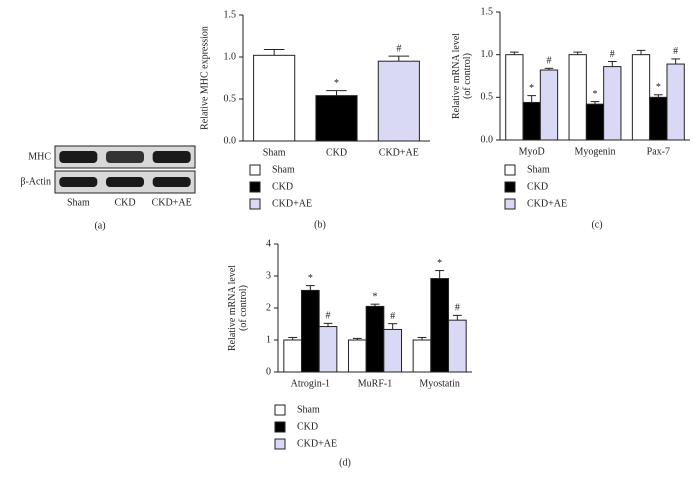 This screenshot has height=485, width=698. Describe the element at coordinates (268, 243) in the screenshot. I see `y-tick-label: 4` at that location.